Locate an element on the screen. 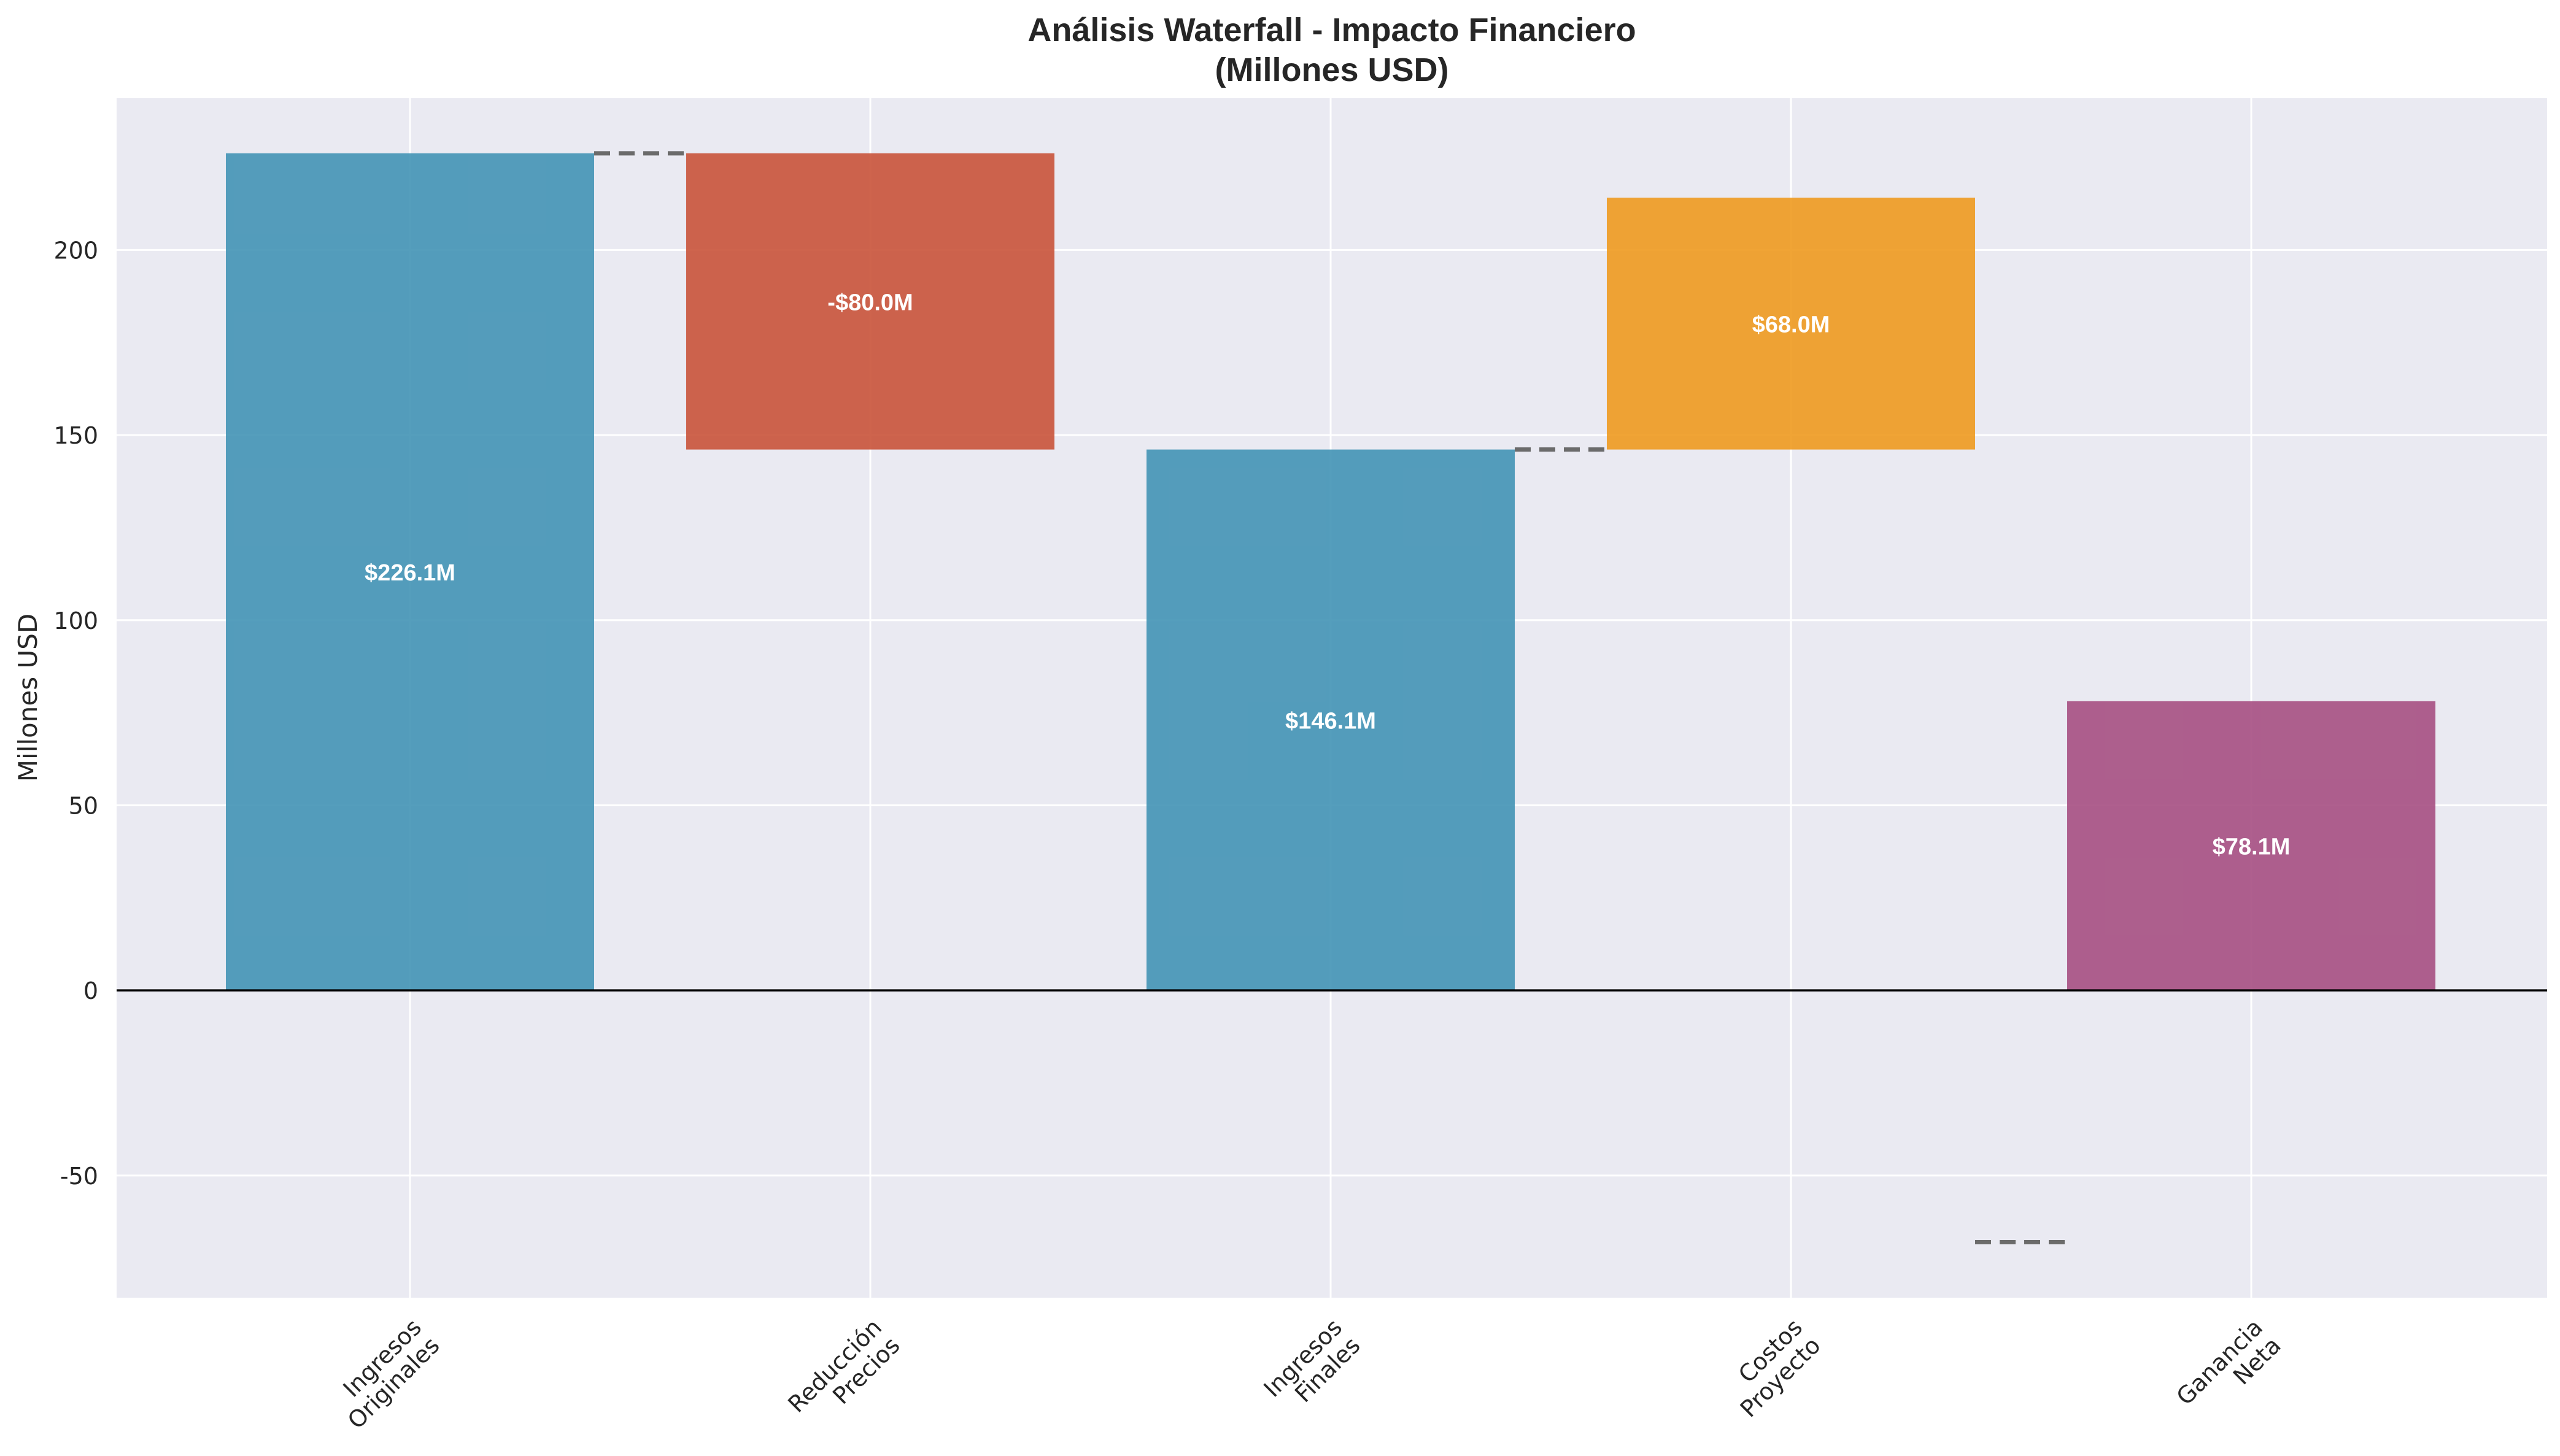  bar-value-label: $146.1M is located at coordinates (1331, 721).